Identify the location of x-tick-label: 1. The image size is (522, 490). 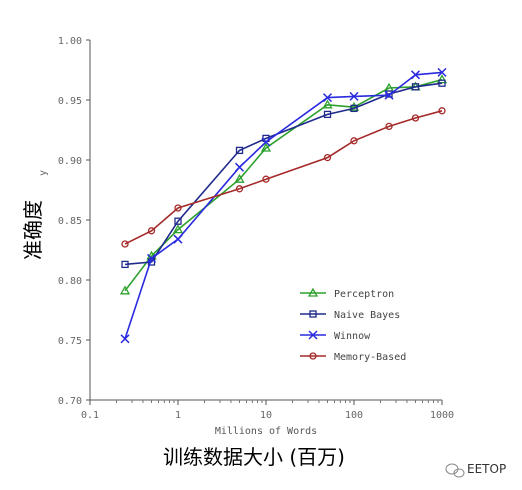
(178, 415).